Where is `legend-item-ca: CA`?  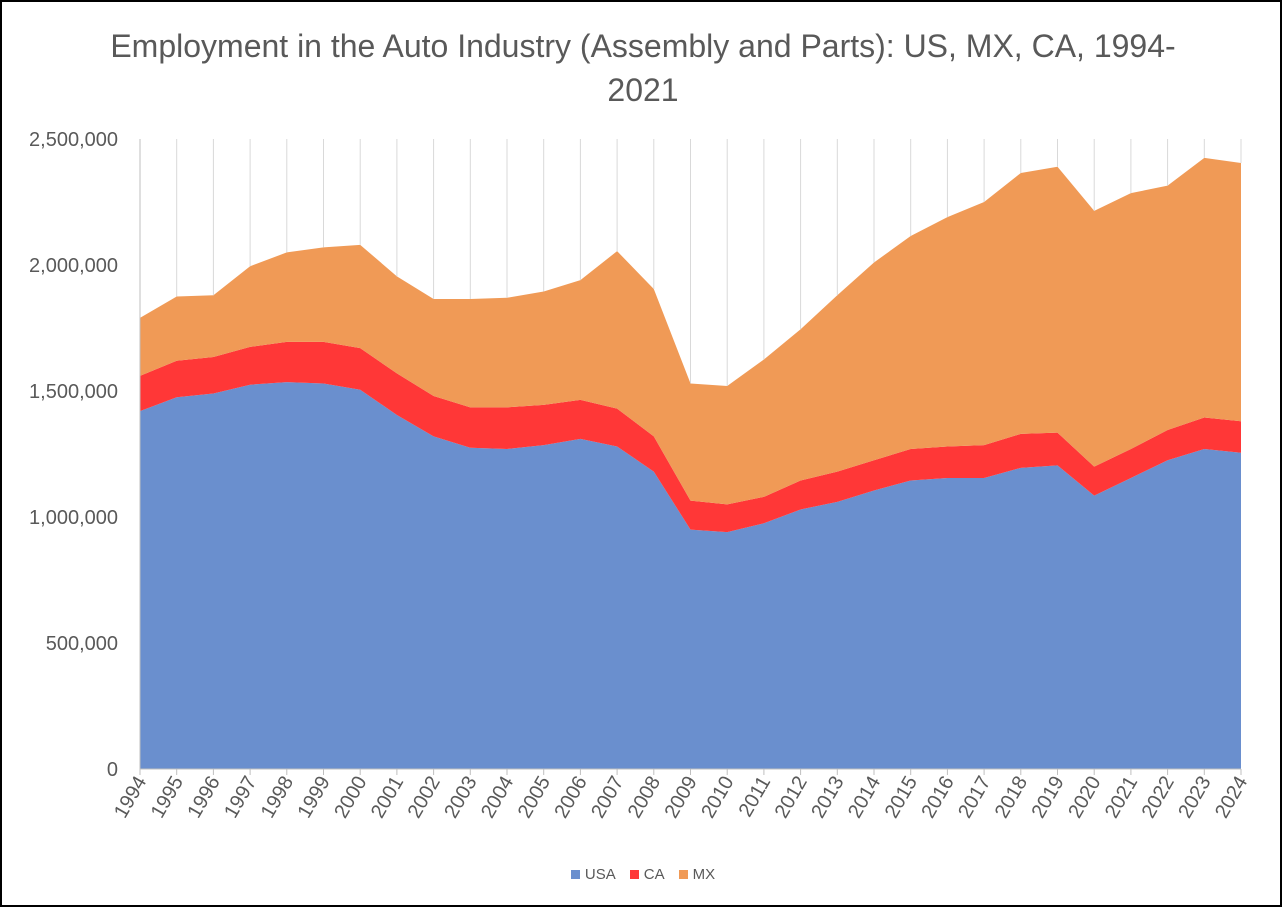 legend-item-ca: CA is located at coordinates (647, 874).